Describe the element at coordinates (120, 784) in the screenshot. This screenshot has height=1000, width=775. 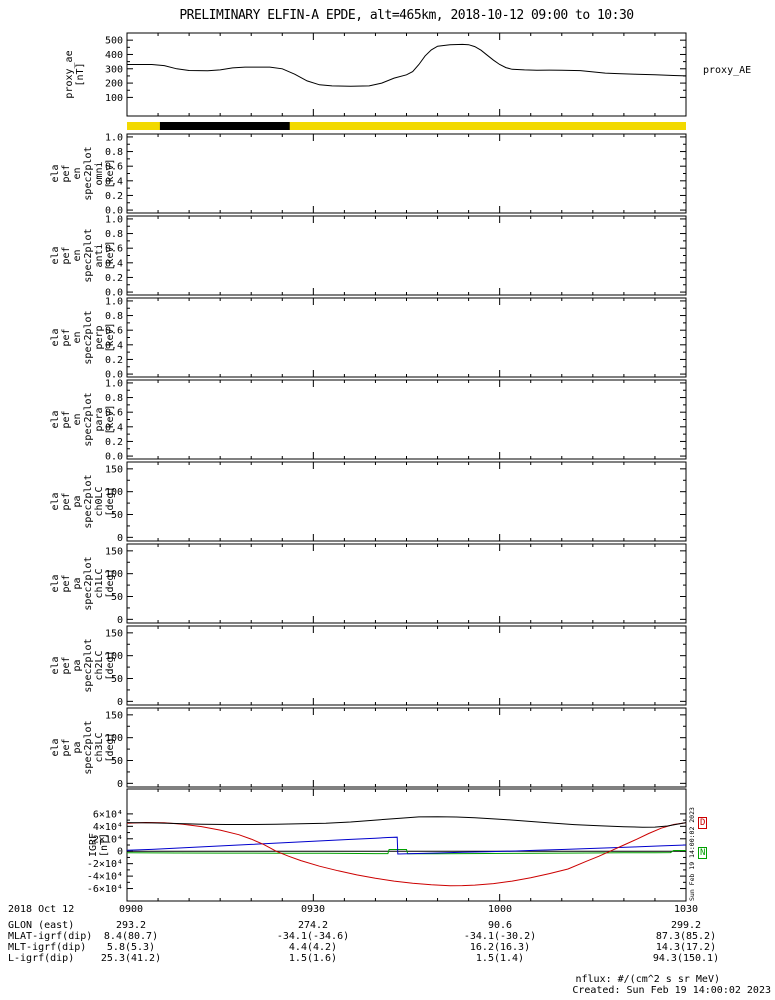
I see `ch3-ytick-label: 0` at that location.